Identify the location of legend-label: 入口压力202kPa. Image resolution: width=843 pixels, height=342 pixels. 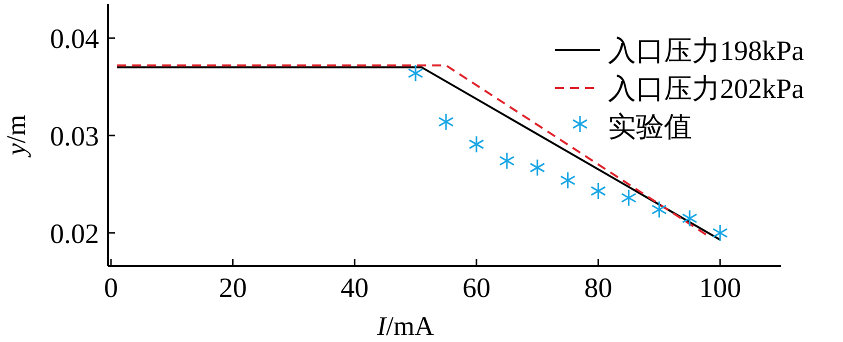
(706, 89).